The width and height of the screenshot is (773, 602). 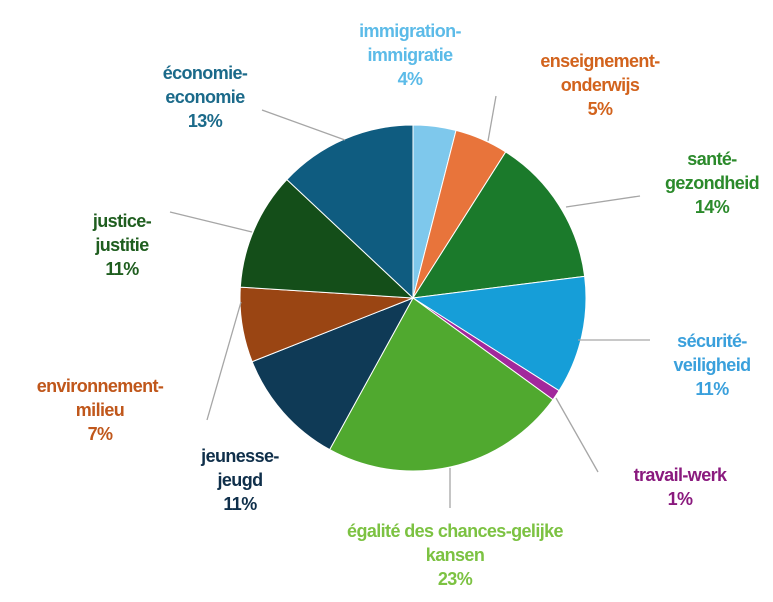 I want to click on category-label: santé-gezondheid, so click(x=712, y=171).